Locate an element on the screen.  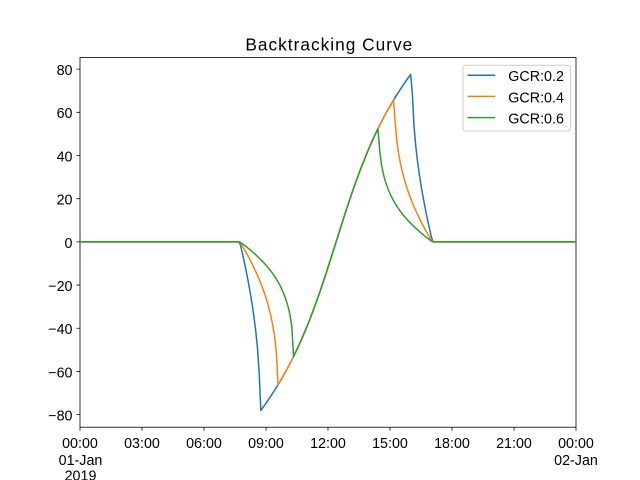
svg-text: 21:00 is located at coordinates (514, 444).